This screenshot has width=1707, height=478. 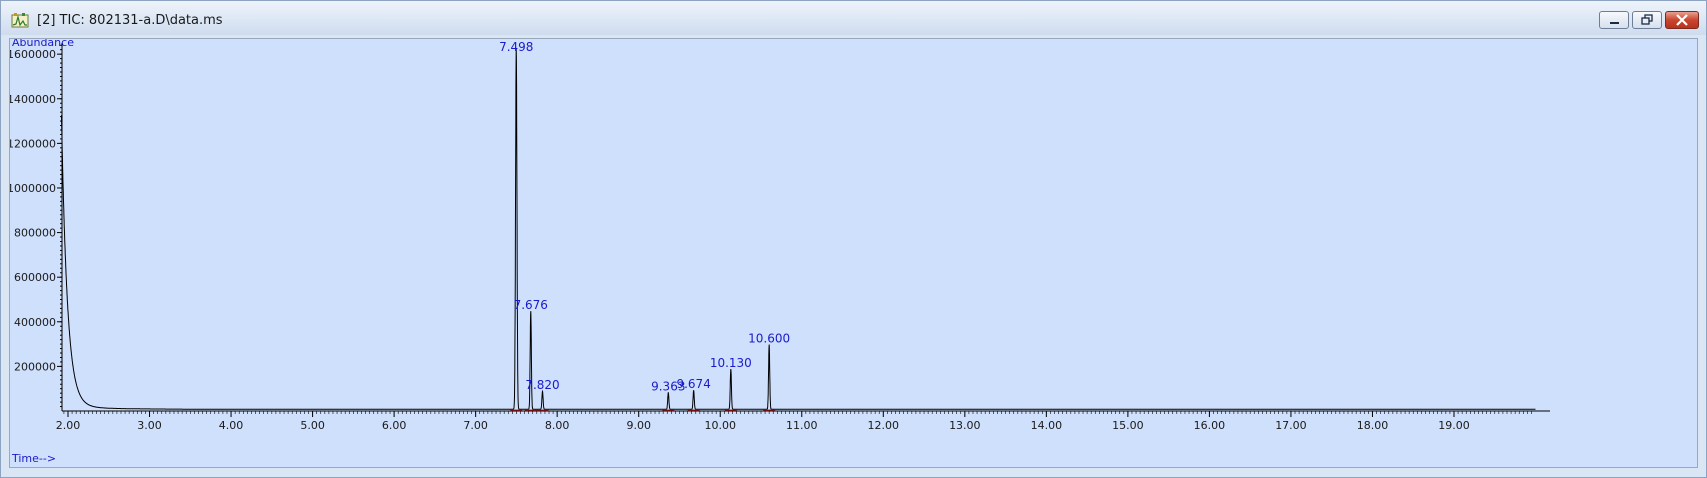 I want to click on peak-label: 10.600, so click(x=769, y=338).